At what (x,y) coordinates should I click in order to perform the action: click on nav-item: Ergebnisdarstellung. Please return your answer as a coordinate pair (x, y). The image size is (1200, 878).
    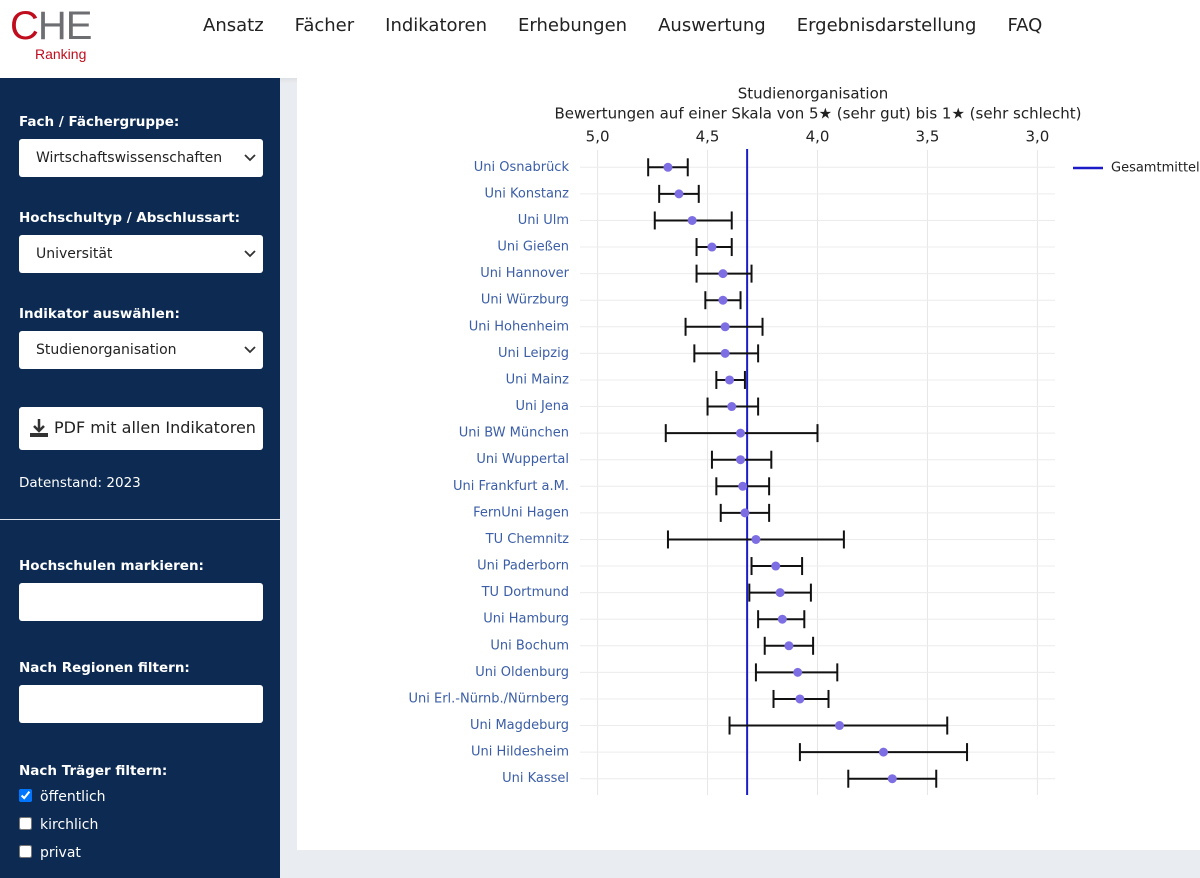
    Looking at the image, I should click on (886, 25).